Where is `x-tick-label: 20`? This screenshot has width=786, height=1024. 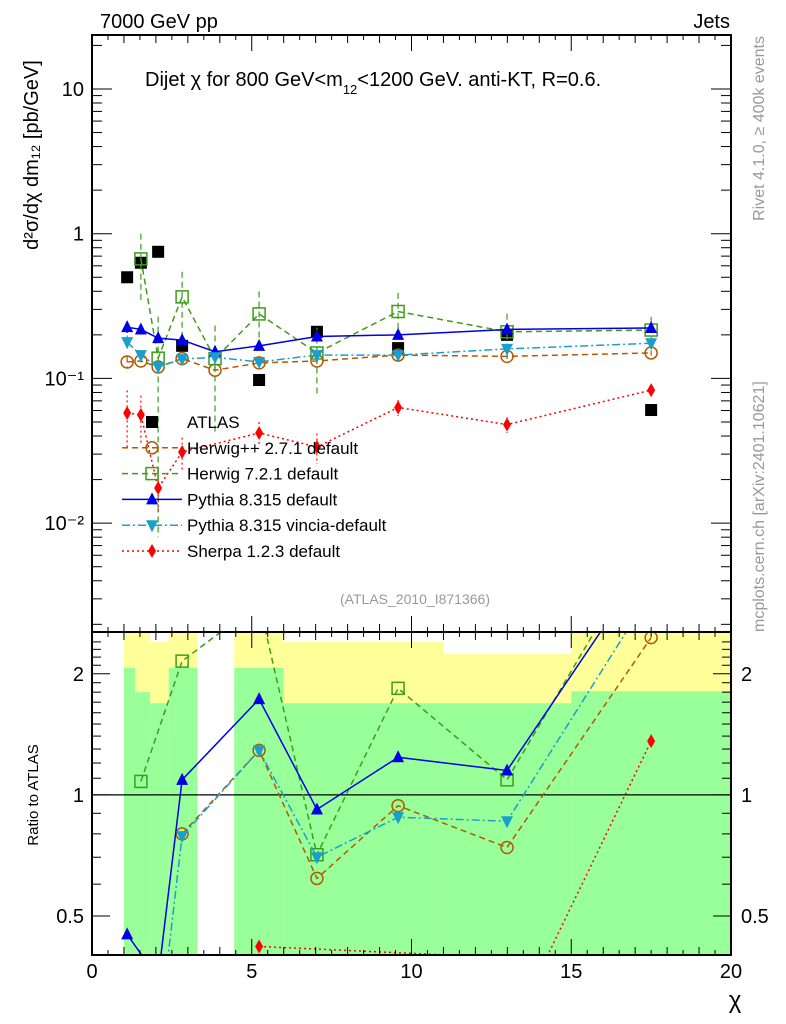
x-tick-label: 20 is located at coordinates (731, 972).